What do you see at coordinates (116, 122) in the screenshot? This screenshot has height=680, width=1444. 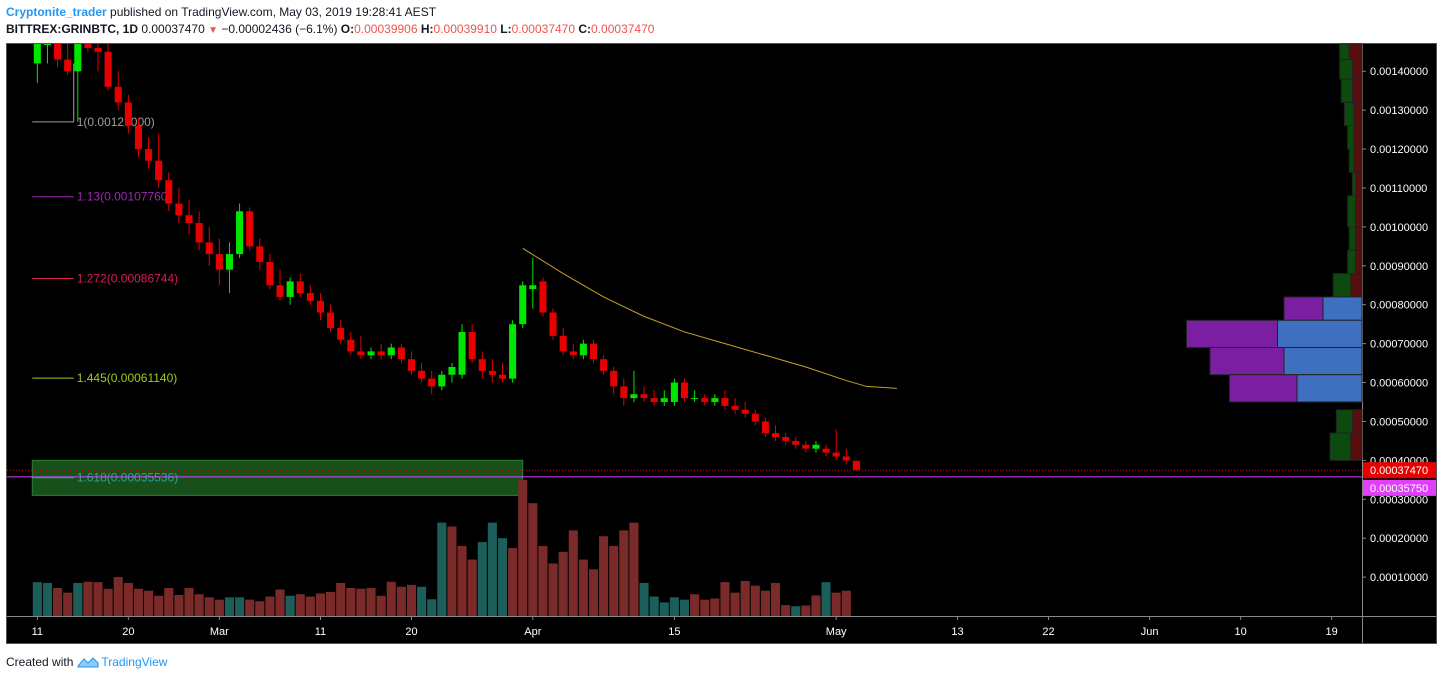 I see `fib-level-label: 1(0.00127000)` at bounding box center [116, 122].